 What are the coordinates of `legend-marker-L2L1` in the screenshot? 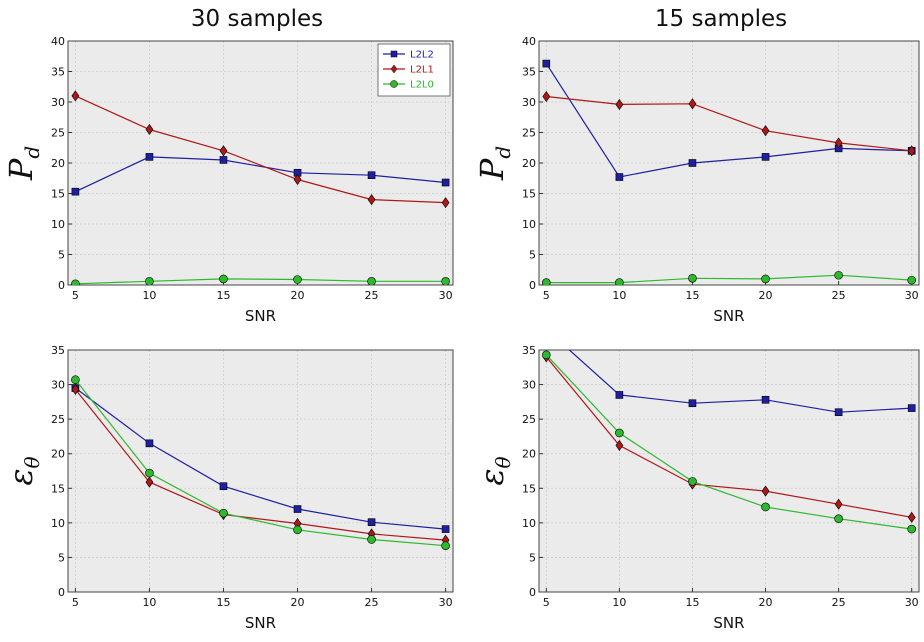 It's located at (394, 69).